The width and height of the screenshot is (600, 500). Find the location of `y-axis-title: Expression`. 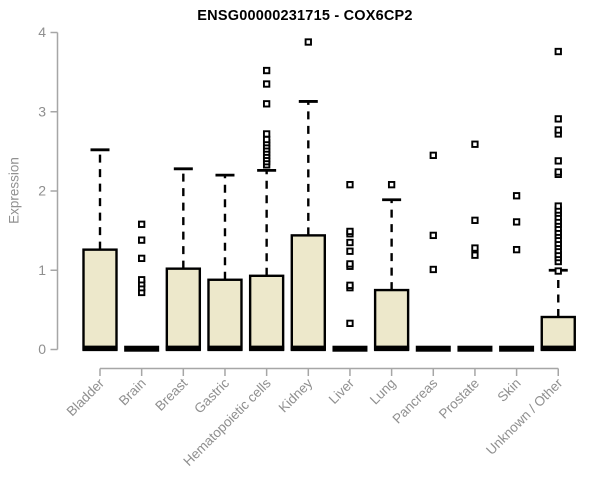

y-axis-title: Expression is located at coordinates (14, 190).